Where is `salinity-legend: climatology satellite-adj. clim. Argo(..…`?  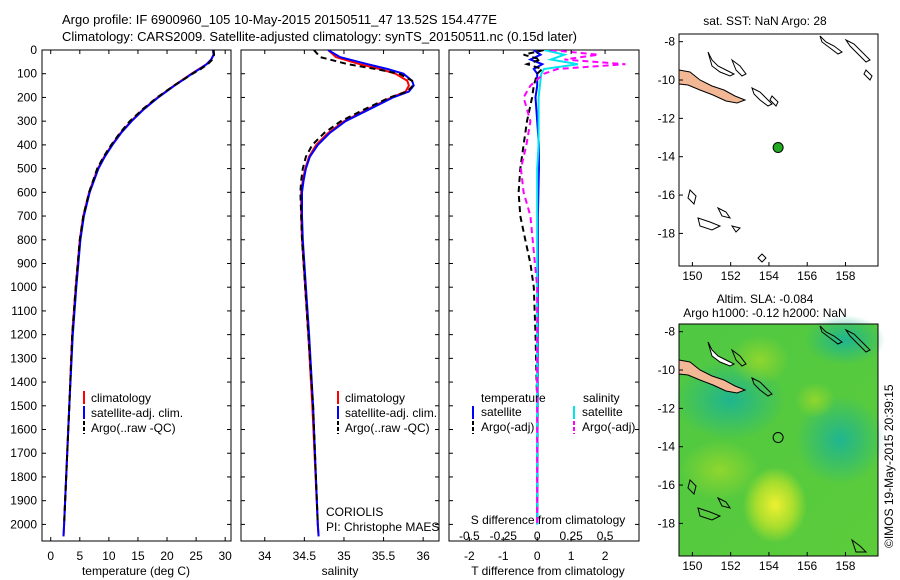
salinity-legend: climatology satellite-adj. clim. Argo(..… is located at coordinates (387, 413).